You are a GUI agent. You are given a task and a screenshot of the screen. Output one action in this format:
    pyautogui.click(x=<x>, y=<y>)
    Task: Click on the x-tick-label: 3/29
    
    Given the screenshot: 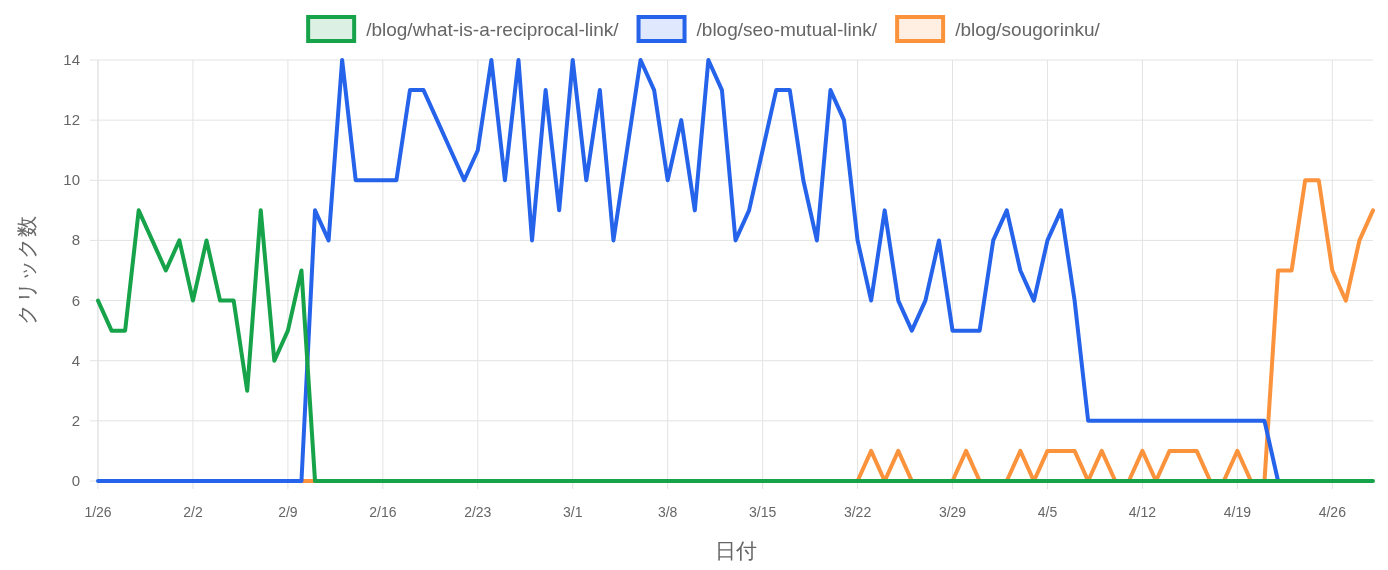 What is the action you would take?
    pyautogui.click(x=952, y=512)
    